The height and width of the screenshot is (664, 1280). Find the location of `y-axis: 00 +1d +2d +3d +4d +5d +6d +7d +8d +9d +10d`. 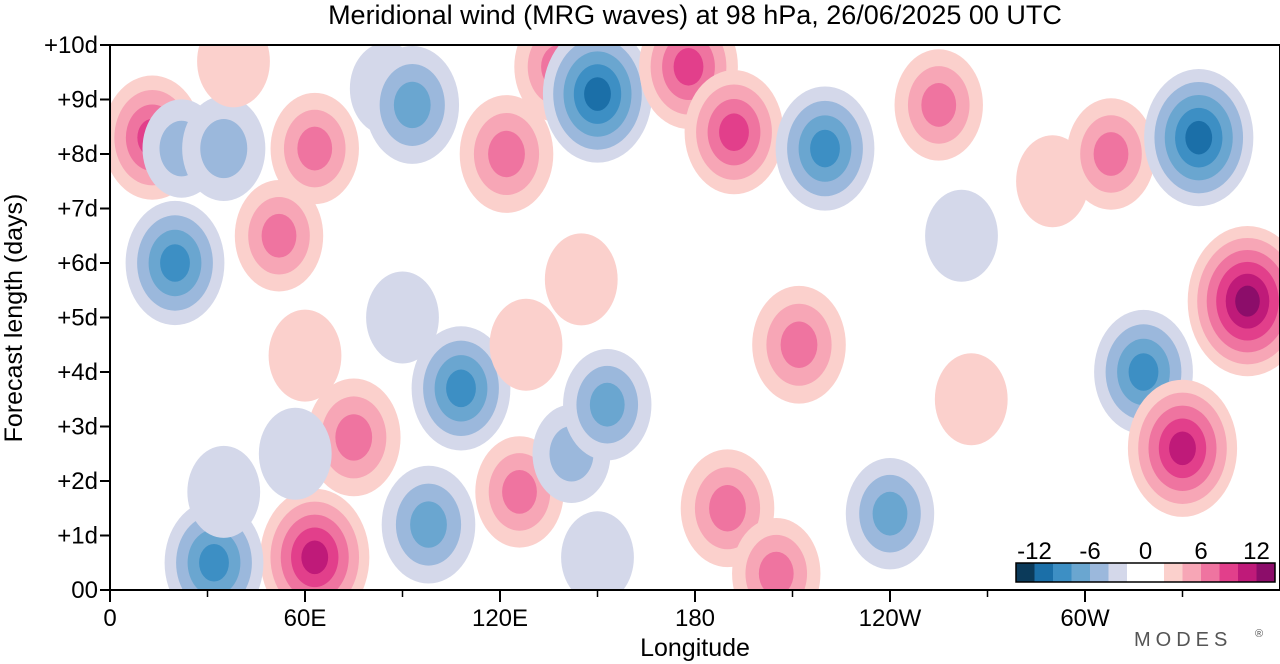

y-axis: 00 +1d +2d +3d +4d +5d +6d +7d +8d +9d +10d is located at coordinates (77, 318).